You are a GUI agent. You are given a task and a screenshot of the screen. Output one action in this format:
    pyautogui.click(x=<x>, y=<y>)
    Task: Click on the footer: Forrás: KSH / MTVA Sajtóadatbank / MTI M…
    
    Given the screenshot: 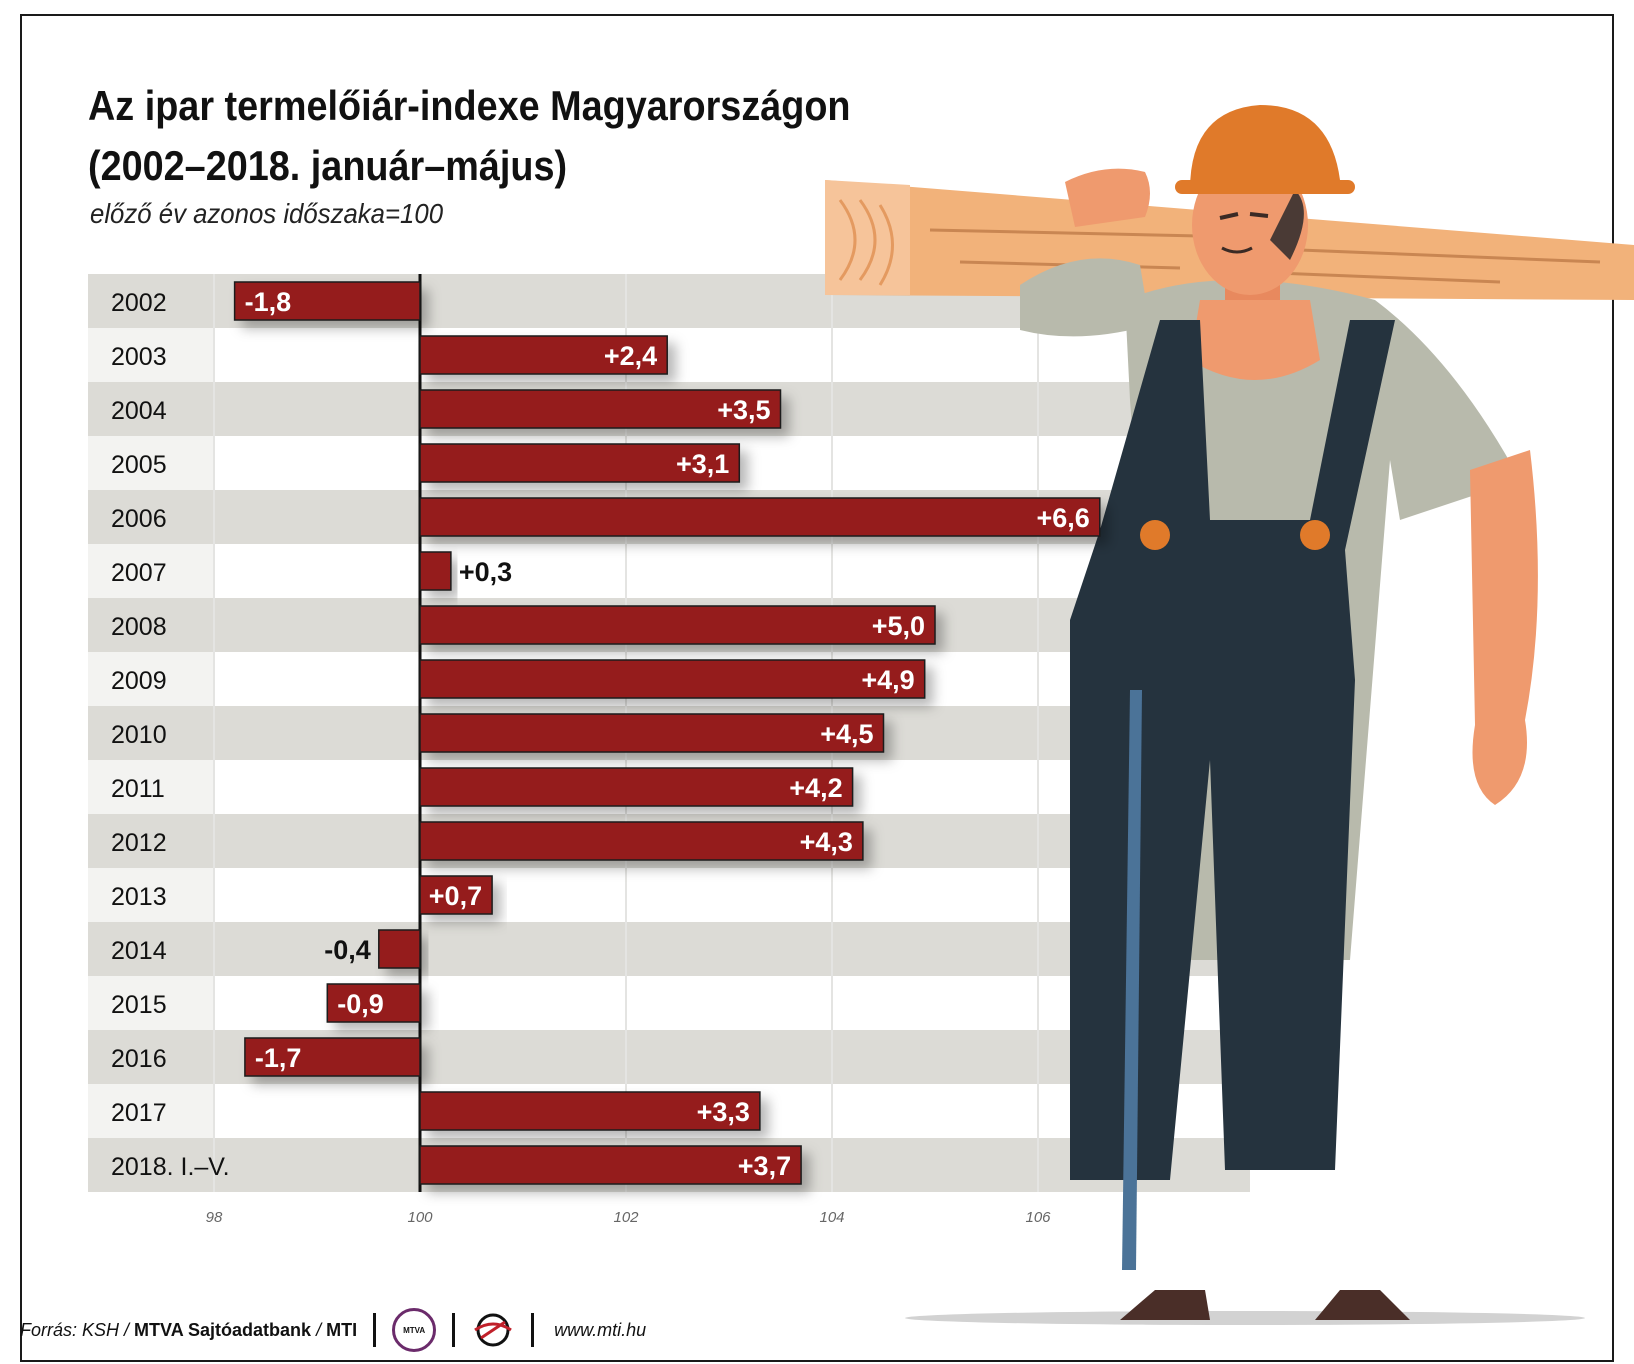 What is the action you would take?
    pyautogui.click(x=333, y=1330)
    